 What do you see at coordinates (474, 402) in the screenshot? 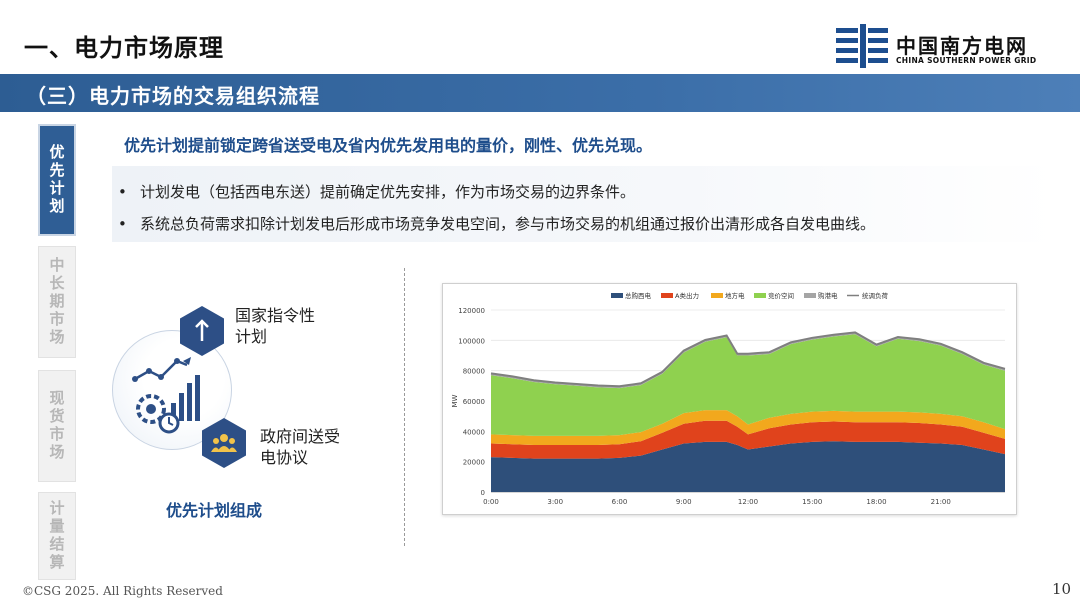
I see `y-tick-label: 60000` at bounding box center [474, 402].